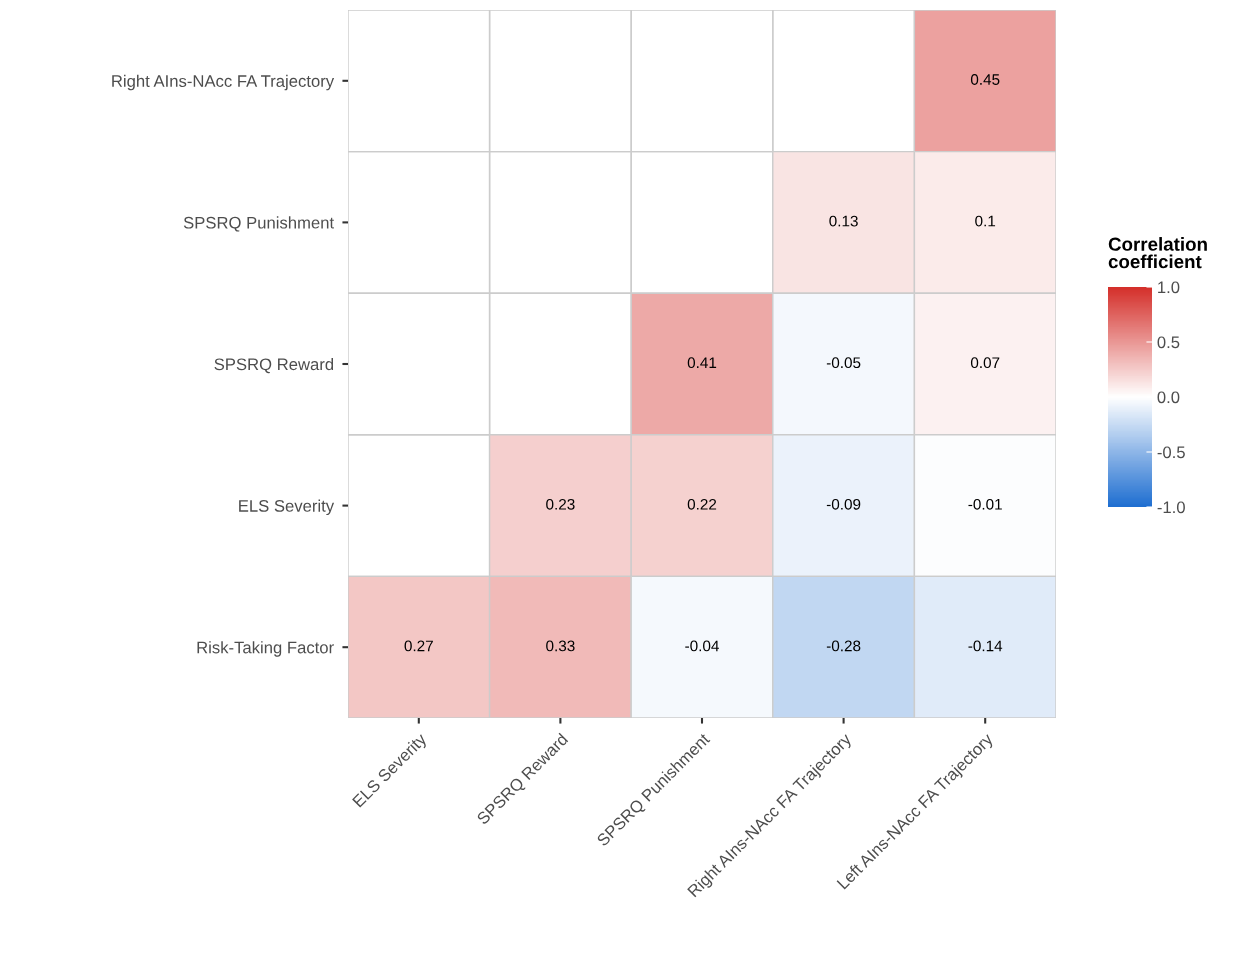  I want to click on data-label: 0.22, so click(702, 504).